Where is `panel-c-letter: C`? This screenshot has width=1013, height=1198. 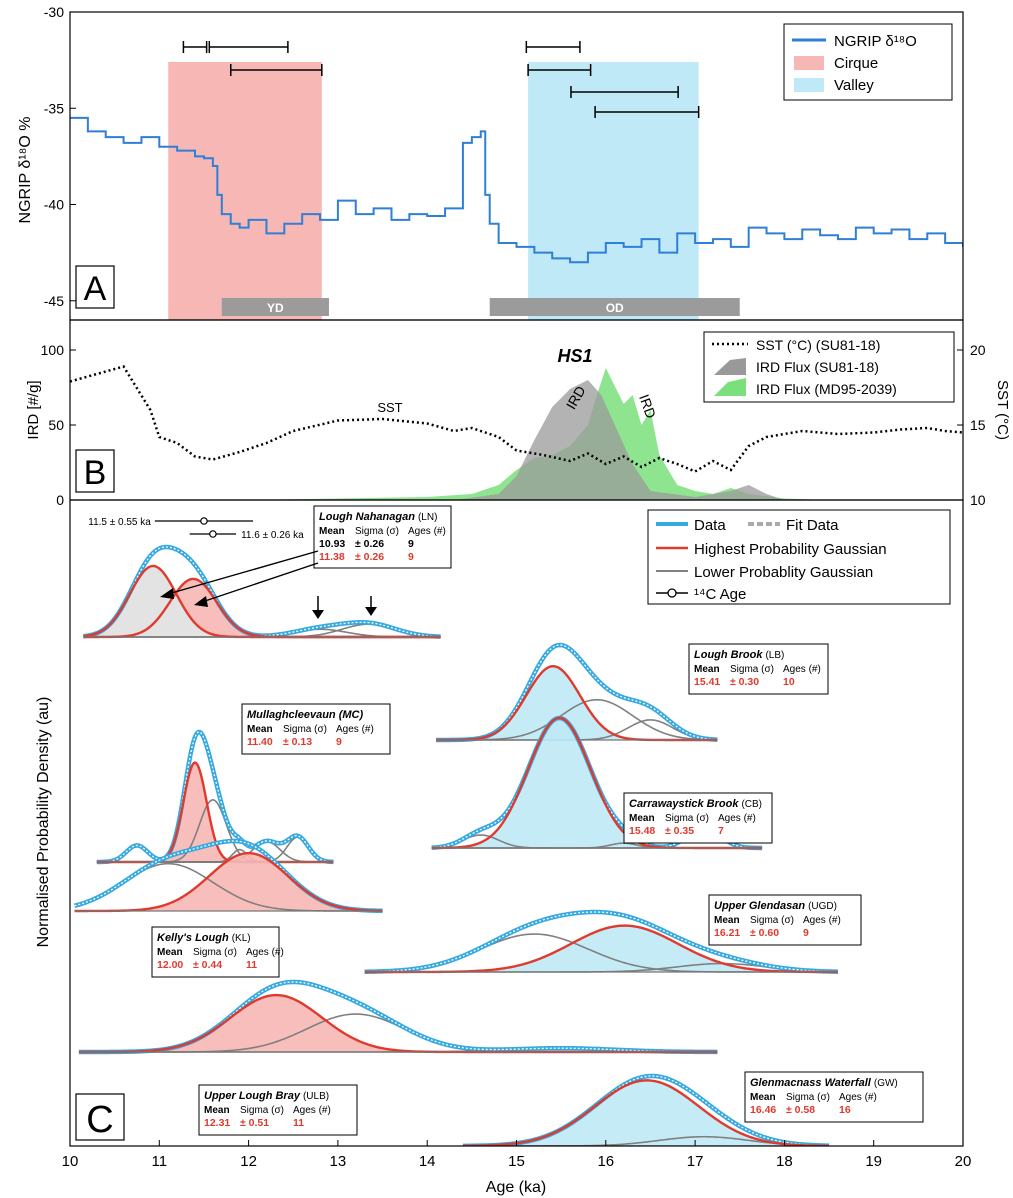
panel-c-letter: C is located at coordinates (99, 1120).